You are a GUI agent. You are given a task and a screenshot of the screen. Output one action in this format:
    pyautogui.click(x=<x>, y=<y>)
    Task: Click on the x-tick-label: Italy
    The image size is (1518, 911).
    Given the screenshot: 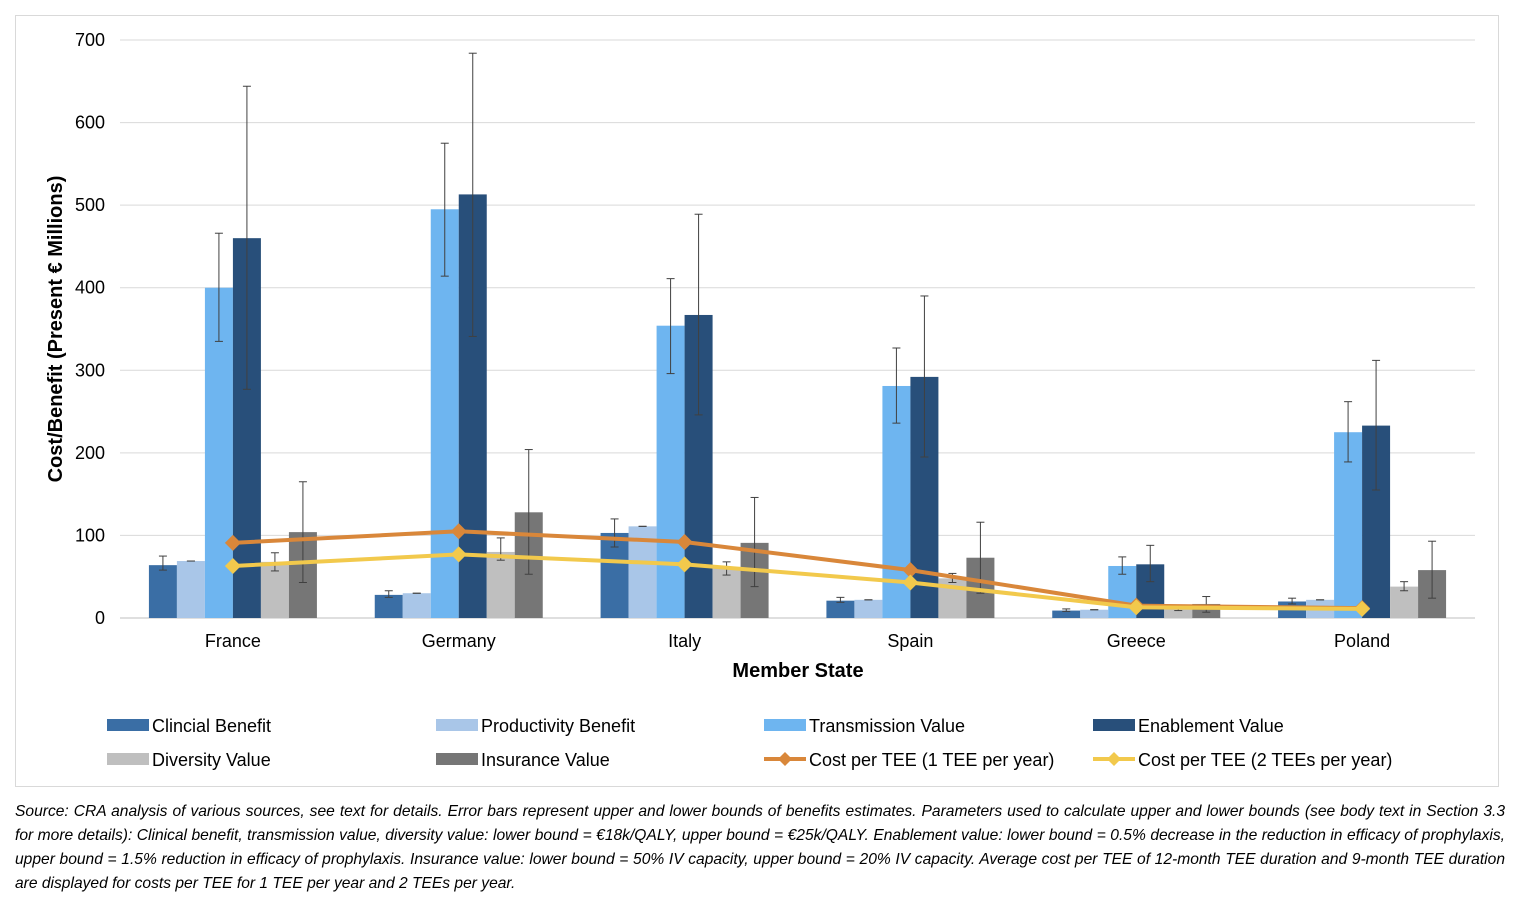 What is the action you would take?
    pyautogui.click(x=684, y=641)
    